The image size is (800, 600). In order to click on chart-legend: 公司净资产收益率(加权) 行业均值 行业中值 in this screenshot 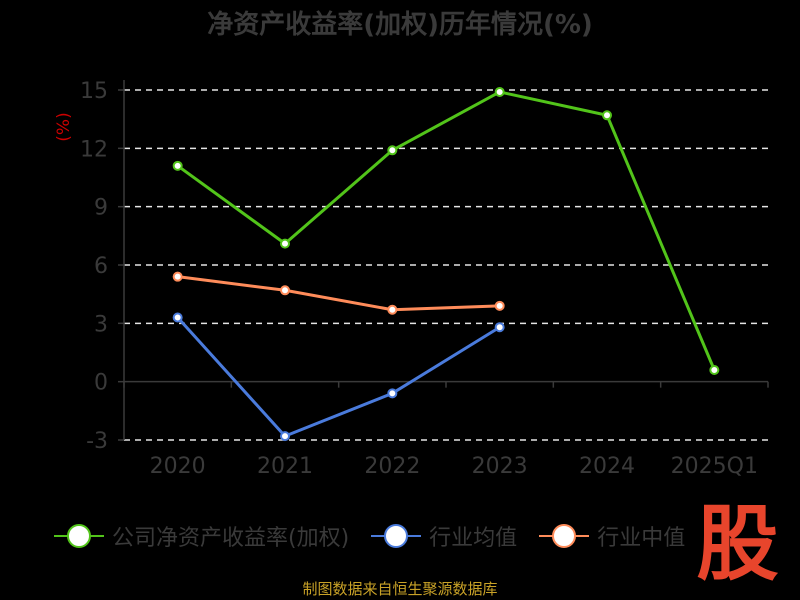, I will do `click(380, 536)`.